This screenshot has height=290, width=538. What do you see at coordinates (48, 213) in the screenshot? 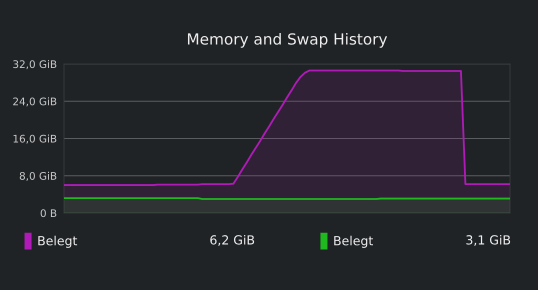
I see `y-tick-label: 0 B` at bounding box center [48, 213].